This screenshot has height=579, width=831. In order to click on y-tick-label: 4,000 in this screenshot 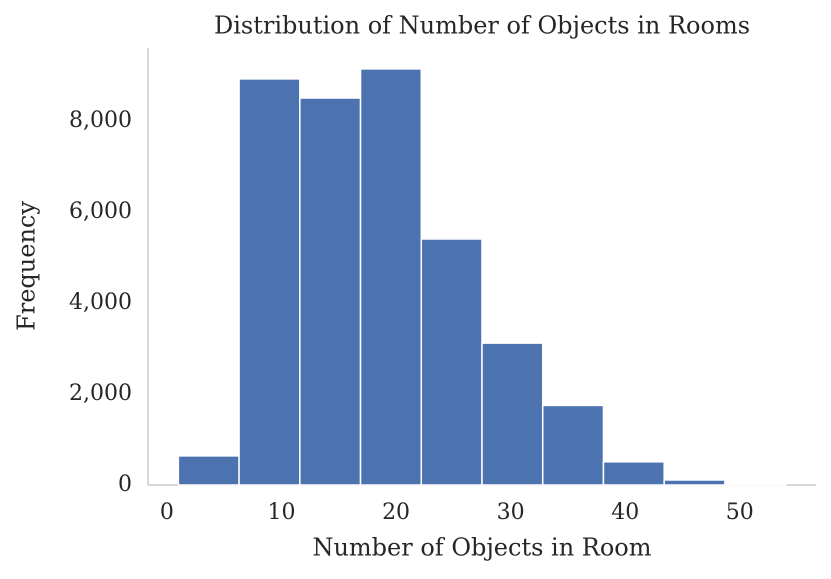, I will do `click(100, 302)`.